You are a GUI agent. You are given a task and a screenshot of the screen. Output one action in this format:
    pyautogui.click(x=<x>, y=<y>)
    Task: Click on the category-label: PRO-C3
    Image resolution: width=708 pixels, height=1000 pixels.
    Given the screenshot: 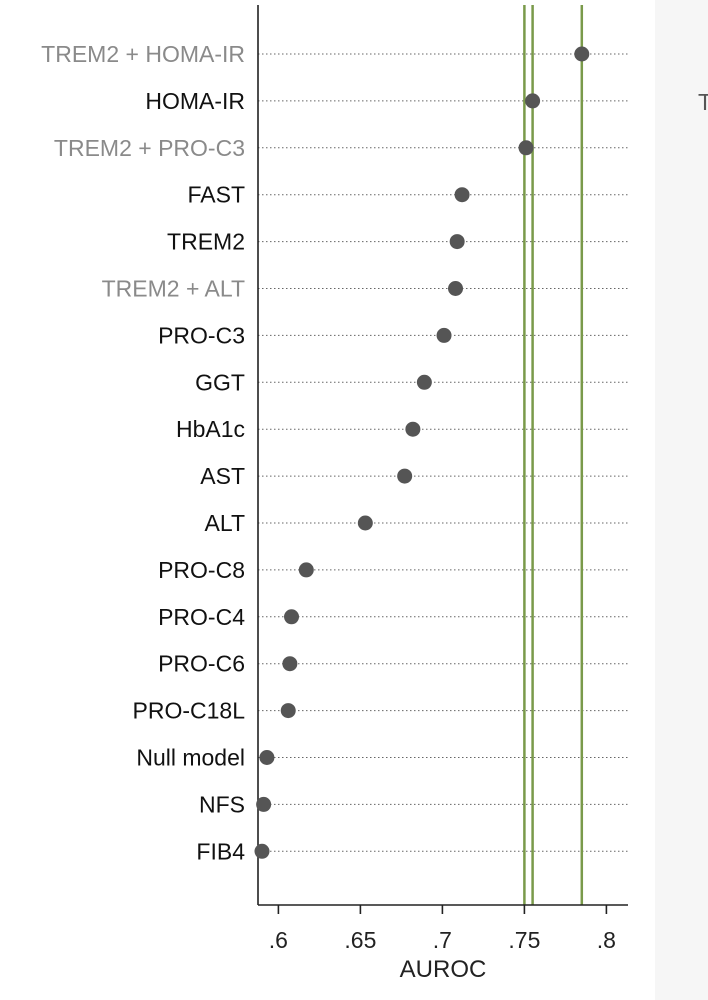 What is the action you would take?
    pyautogui.click(x=201, y=335)
    